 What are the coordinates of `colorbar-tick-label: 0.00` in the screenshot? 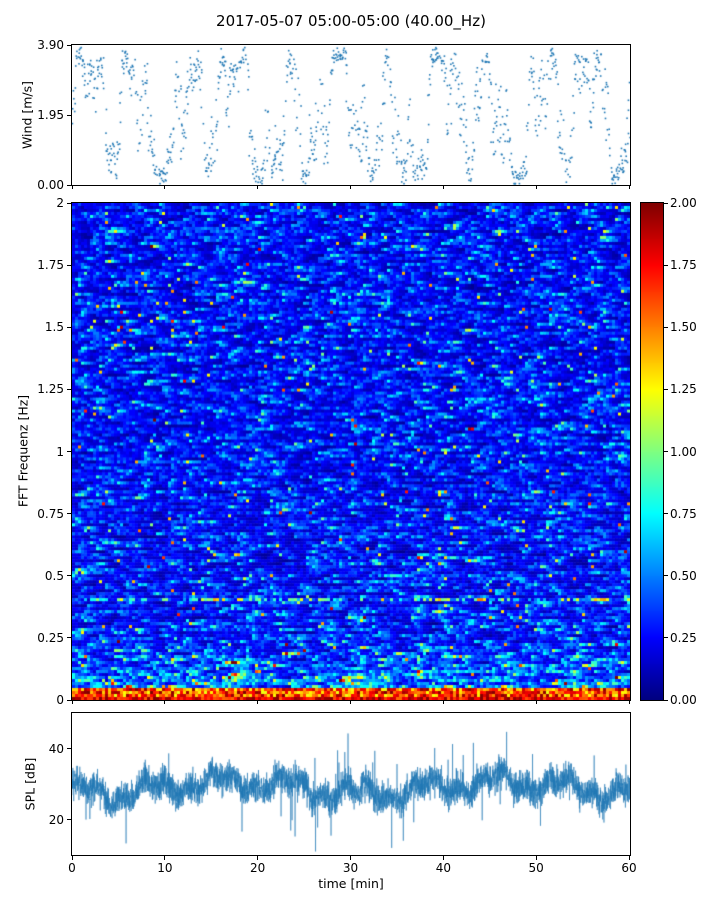 It's located at (683, 700).